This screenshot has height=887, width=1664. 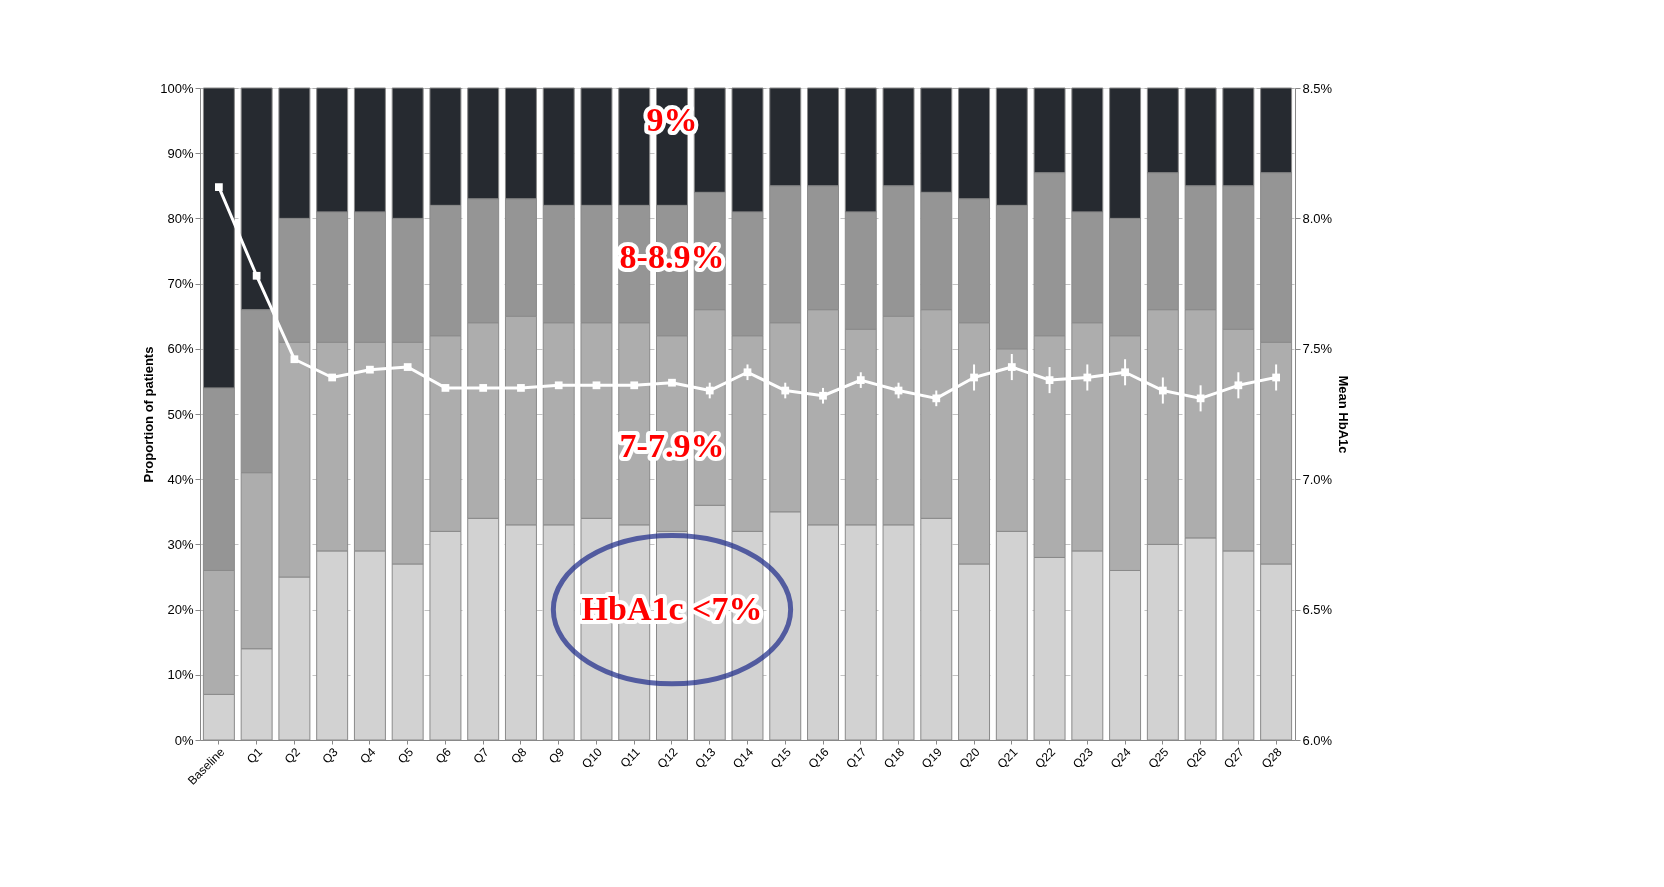 What do you see at coordinates (1317, 349) in the screenshot?
I see `y2-tick-label: 7.5%` at bounding box center [1317, 349].